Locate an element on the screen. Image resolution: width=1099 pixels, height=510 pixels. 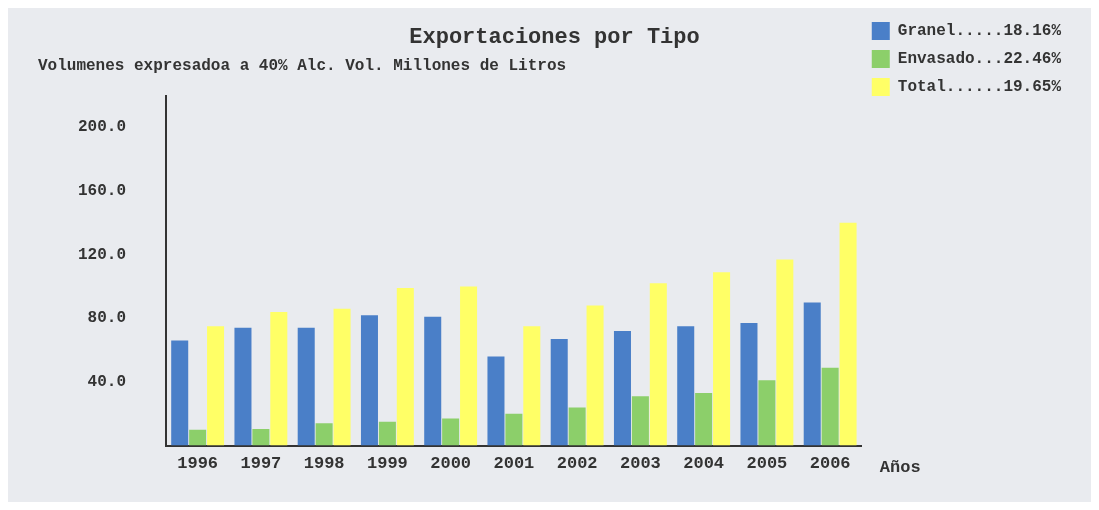
x-tick-label: 2000 is located at coordinates (451, 464).